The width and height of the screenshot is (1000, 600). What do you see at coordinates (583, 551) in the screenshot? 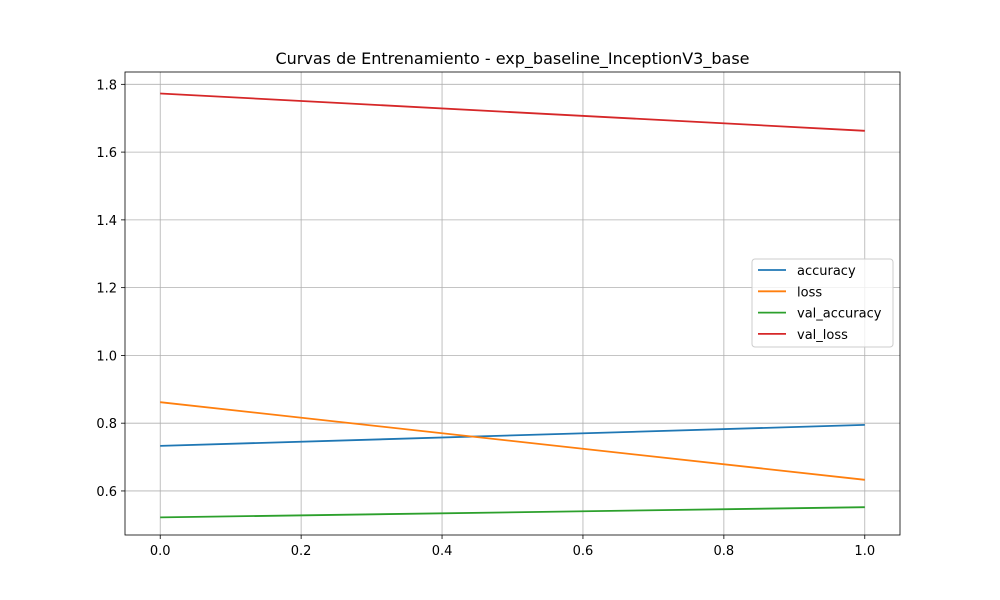
I see `x-tick-label: 0.6` at bounding box center [583, 551].